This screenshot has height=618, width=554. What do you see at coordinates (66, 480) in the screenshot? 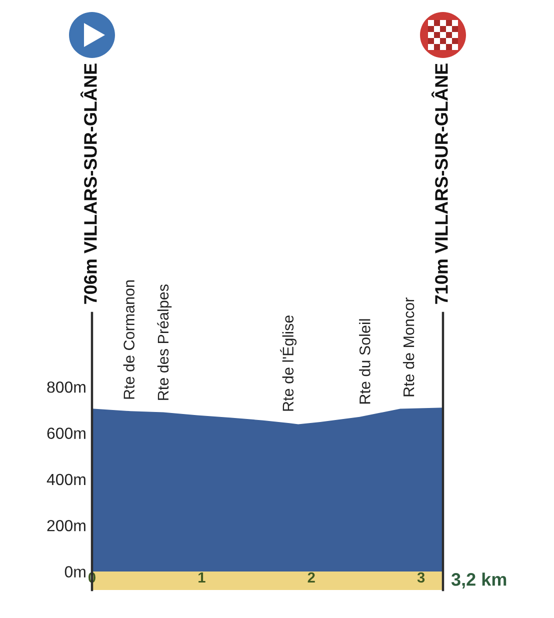
I see `y-tick-label: 400m` at bounding box center [66, 480].